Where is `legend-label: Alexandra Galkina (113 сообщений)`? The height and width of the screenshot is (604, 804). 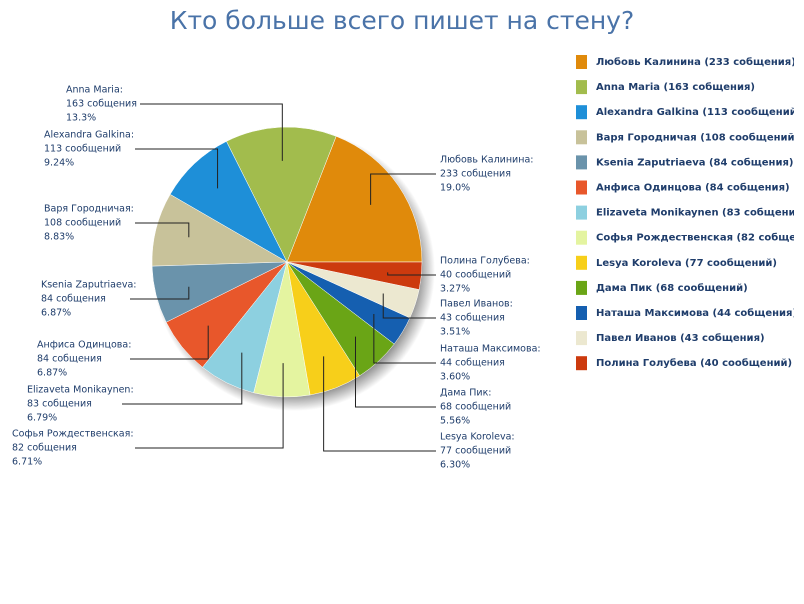 legend-label: Alexandra Galkina (113 сообщений) is located at coordinates (698, 112).